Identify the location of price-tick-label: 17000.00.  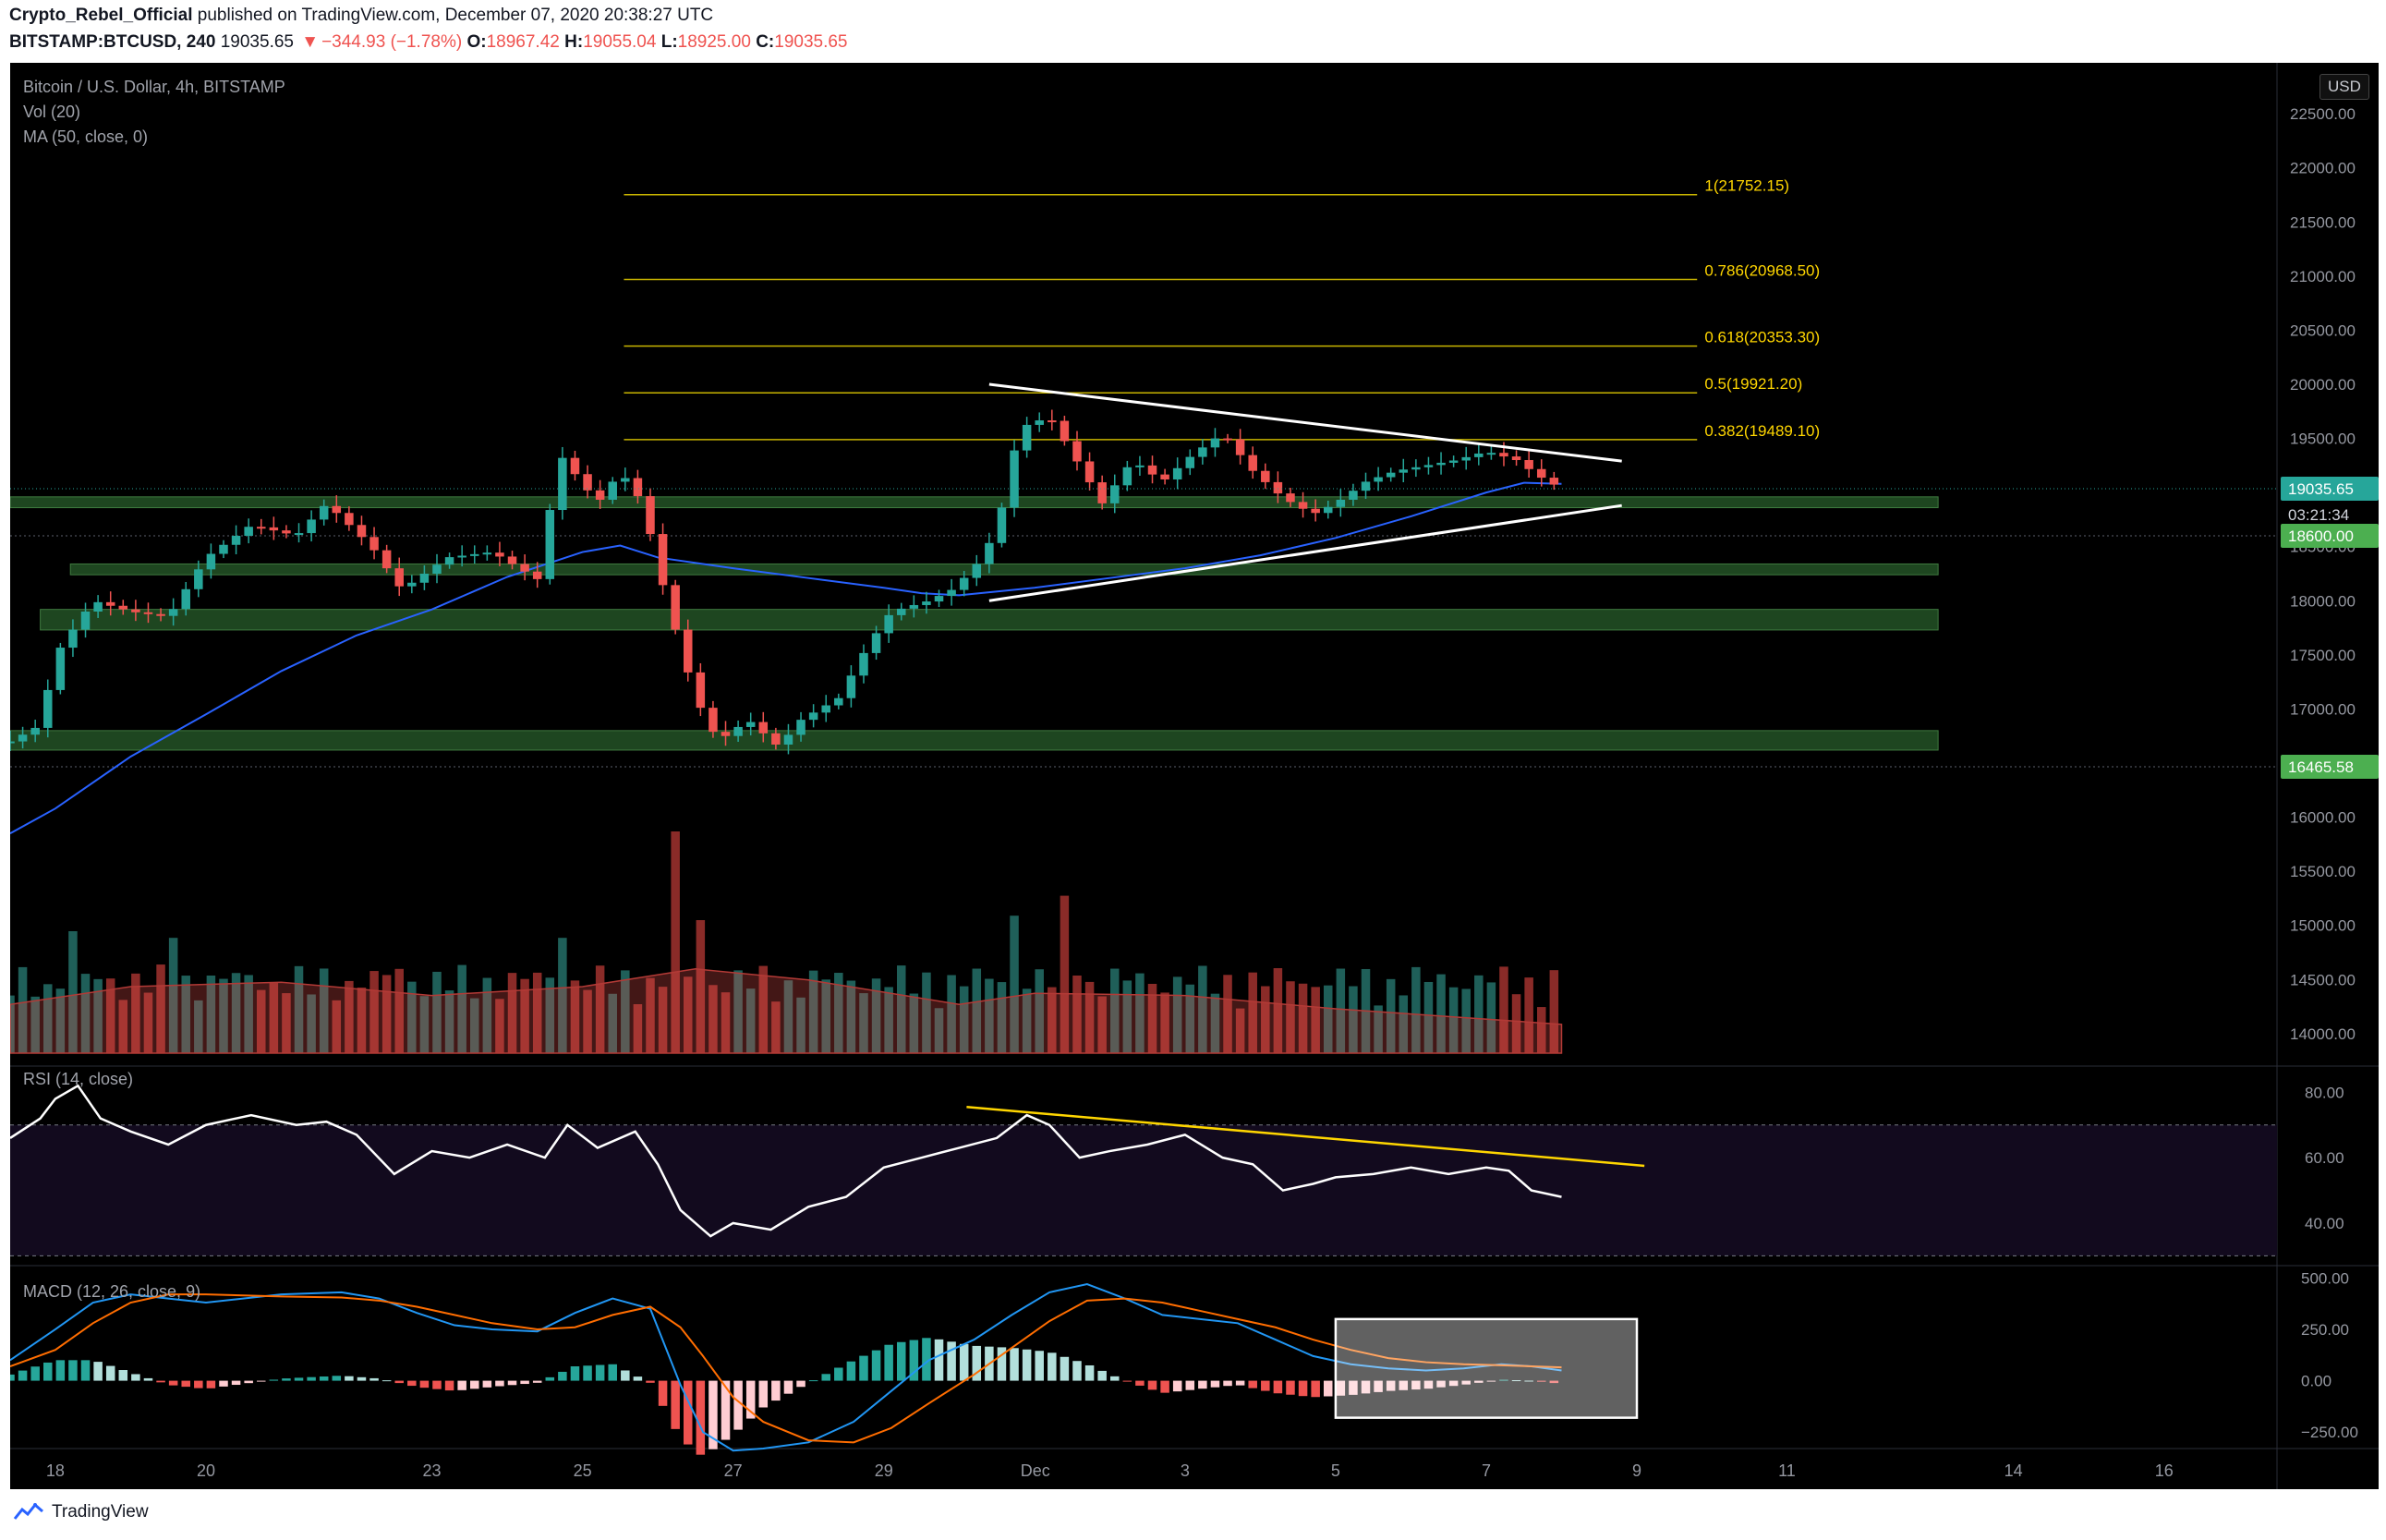
(2323, 709).